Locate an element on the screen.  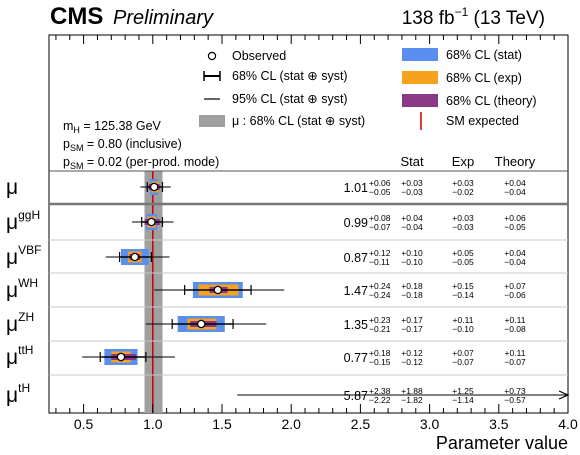
value-down: −0.11 is located at coordinates (379, 262).